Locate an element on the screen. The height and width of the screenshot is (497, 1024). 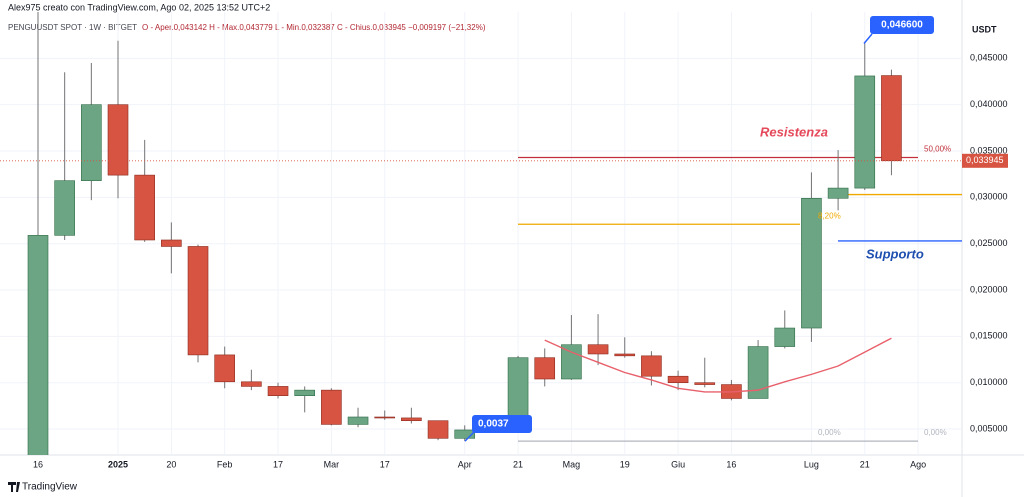
y-tick-label: 0,030000 is located at coordinates (989, 197).